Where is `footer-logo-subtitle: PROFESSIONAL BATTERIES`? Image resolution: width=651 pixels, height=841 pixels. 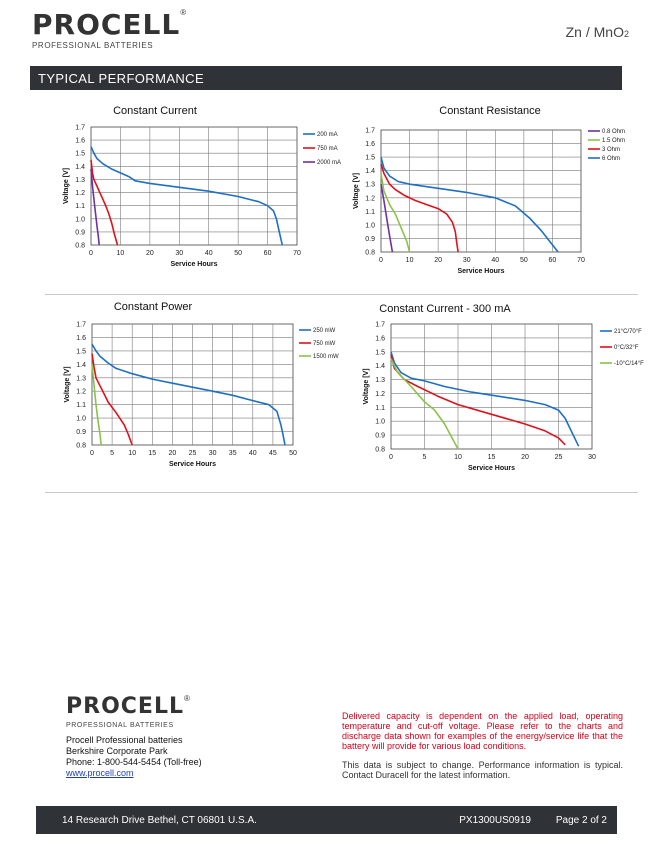
footer-logo-subtitle: PROFESSIONAL BATTERIES is located at coordinates (120, 725).